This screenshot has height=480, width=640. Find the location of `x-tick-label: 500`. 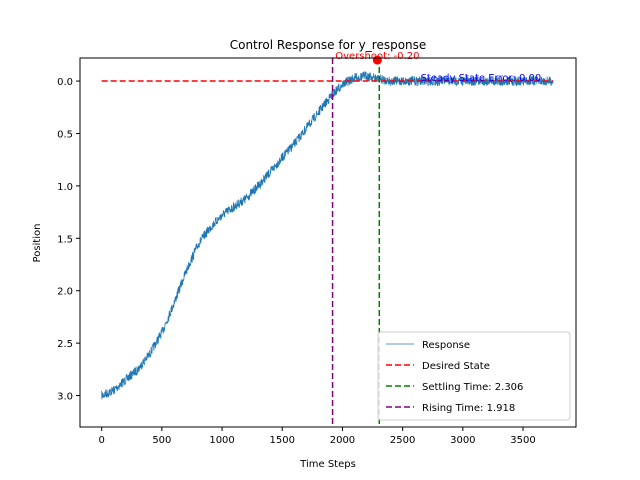

x-tick-label: 500 is located at coordinates (161, 440).